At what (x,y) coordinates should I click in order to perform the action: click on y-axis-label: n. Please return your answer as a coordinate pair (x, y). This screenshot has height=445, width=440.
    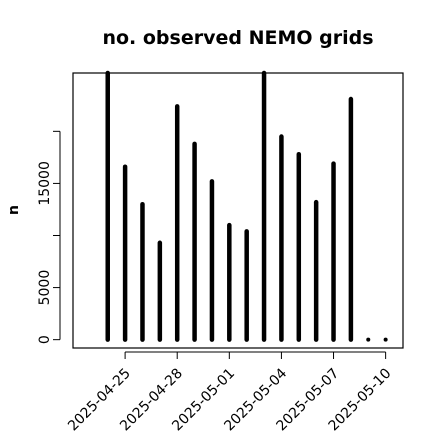
    Looking at the image, I should click on (14, 210).